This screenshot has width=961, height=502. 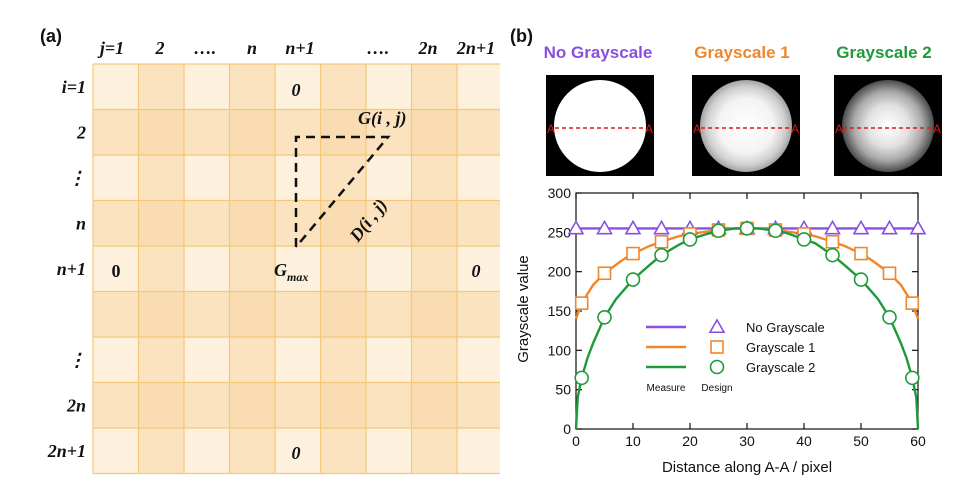 What do you see at coordinates (51, 36) in the screenshot?
I see `panel-a-label: (a)` at bounding box center [51, 36].